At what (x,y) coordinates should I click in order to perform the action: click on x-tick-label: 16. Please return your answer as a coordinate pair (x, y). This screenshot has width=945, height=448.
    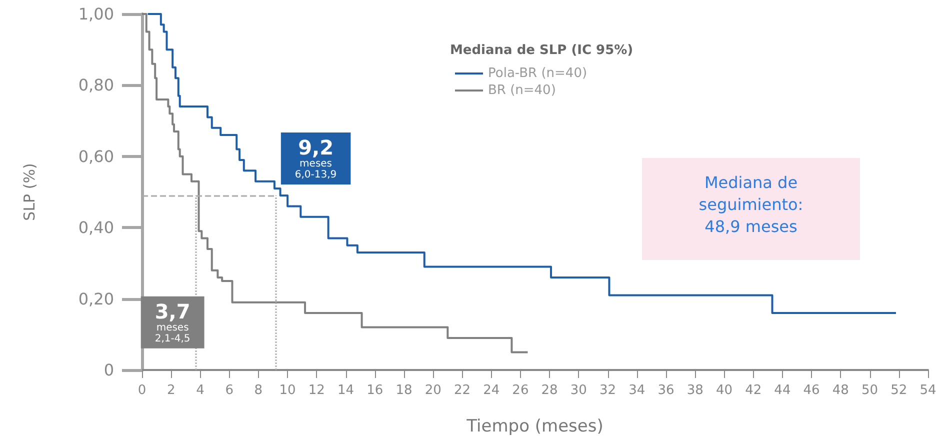
    Looking at the image, I should click on (375, 390).